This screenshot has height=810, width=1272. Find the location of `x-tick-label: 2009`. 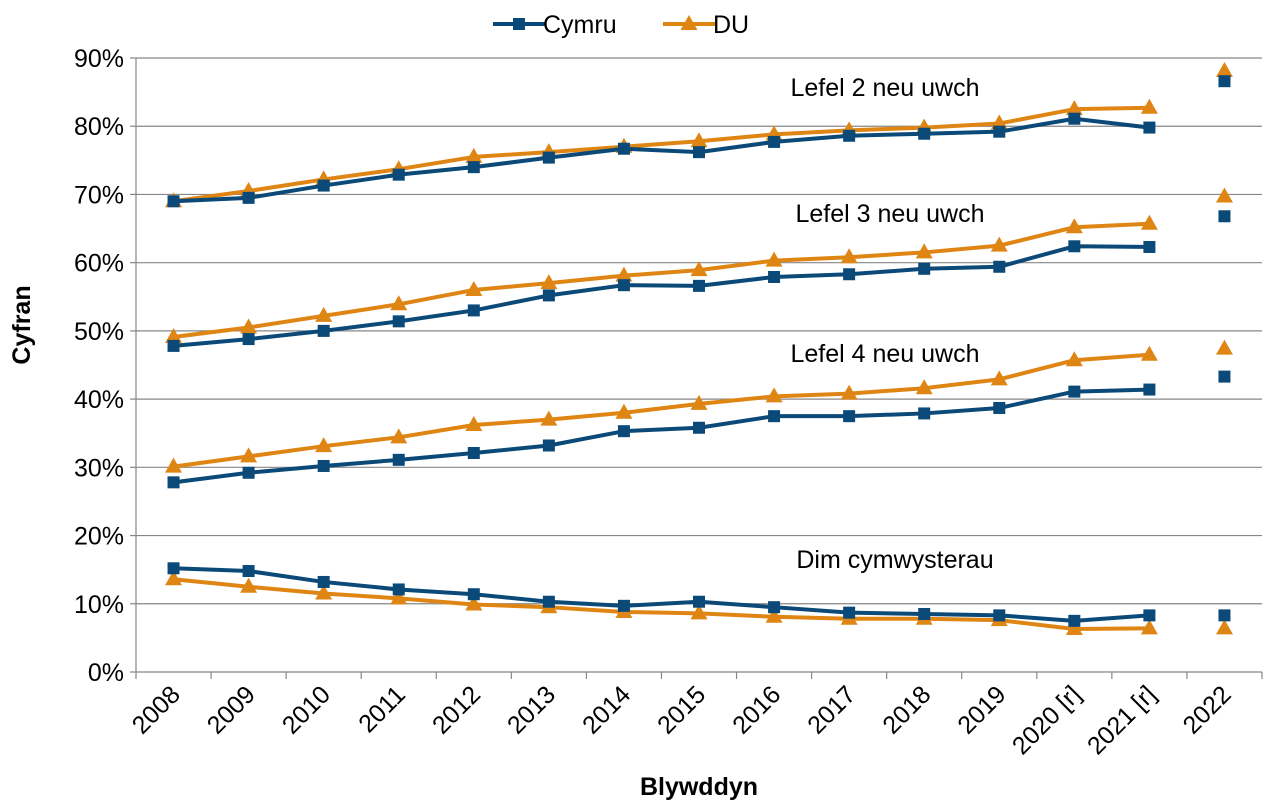

x-tick-label: 2009 is located at coordinates (231, 709).